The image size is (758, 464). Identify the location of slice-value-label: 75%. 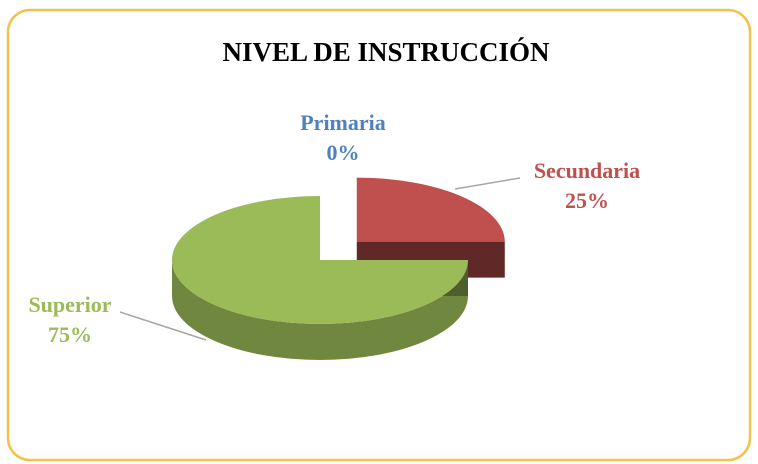
(70, 334).